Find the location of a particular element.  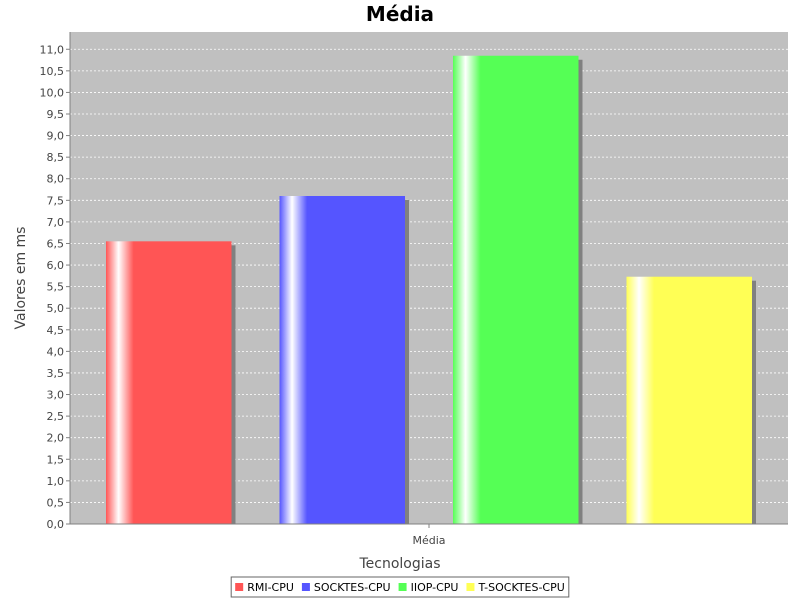

y-tick-label: 5,5 is located at coordinates (56, 287).